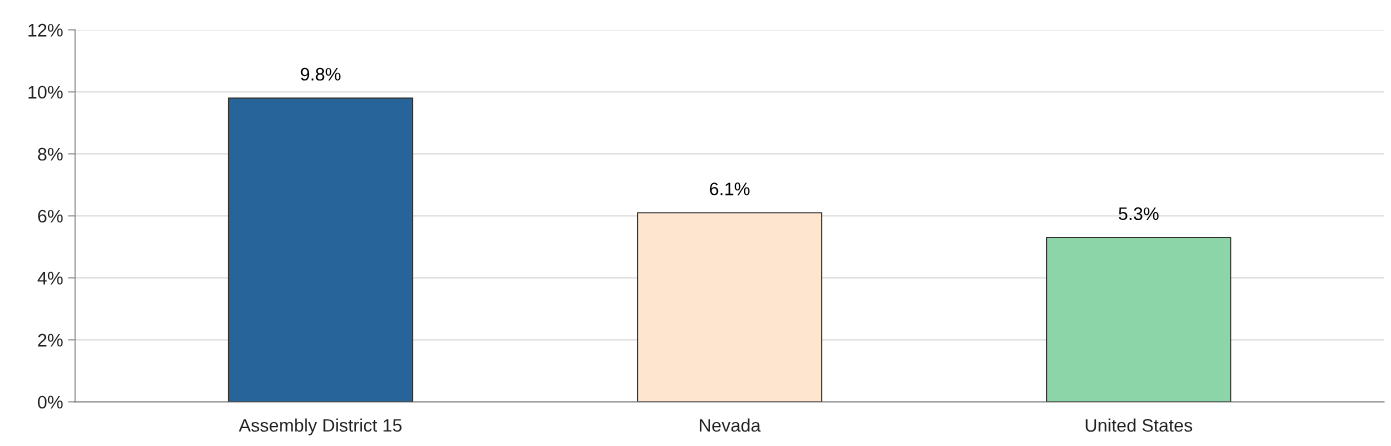  Describe the element at coordinates (50, 216) in the screenshot. I see `y-tick-label: 6%` at that location.